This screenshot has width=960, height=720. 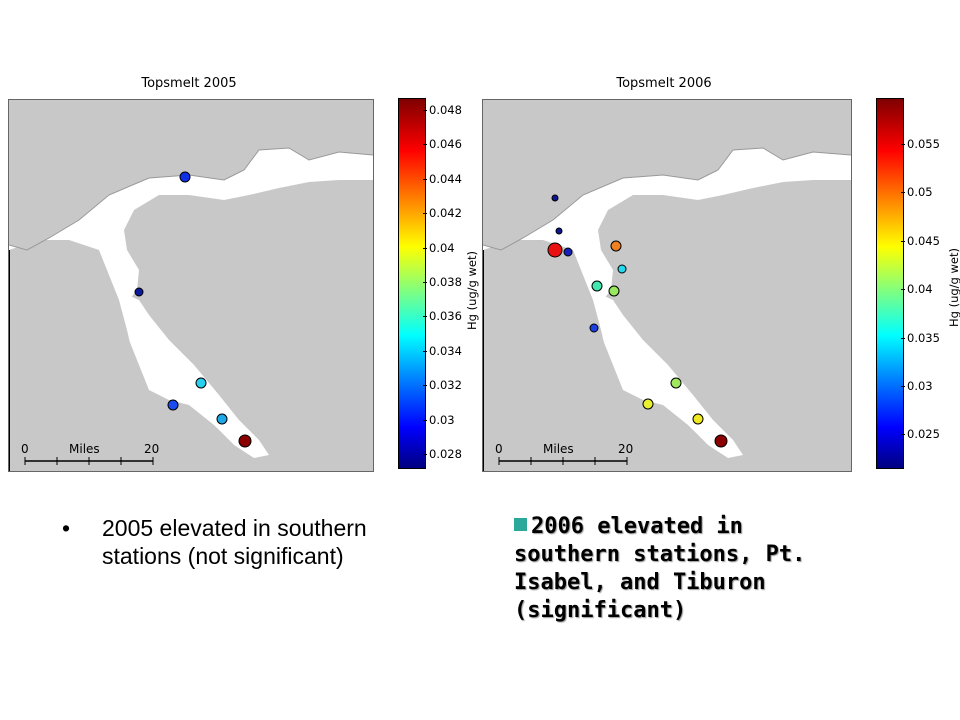 I want to click on colorbar-tick-label: 0.055, so click(x=923, y=144).